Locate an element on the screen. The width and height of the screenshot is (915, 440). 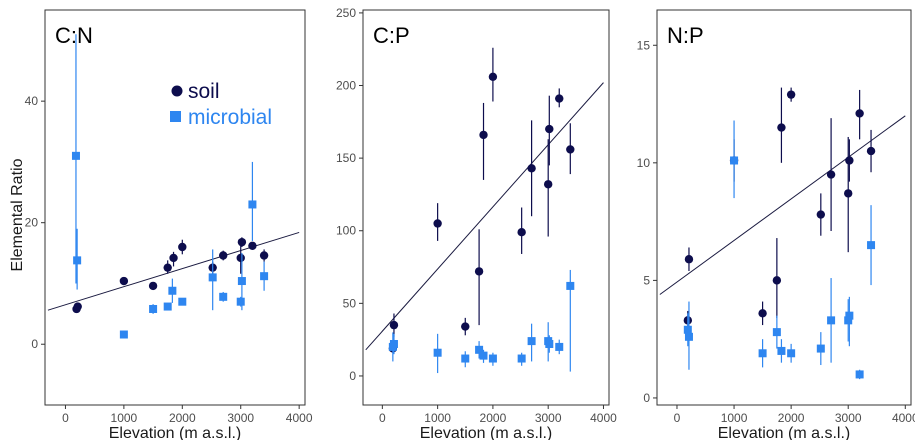
y-axis-title: Elemental Ratio is located at coordinates (17, 214).